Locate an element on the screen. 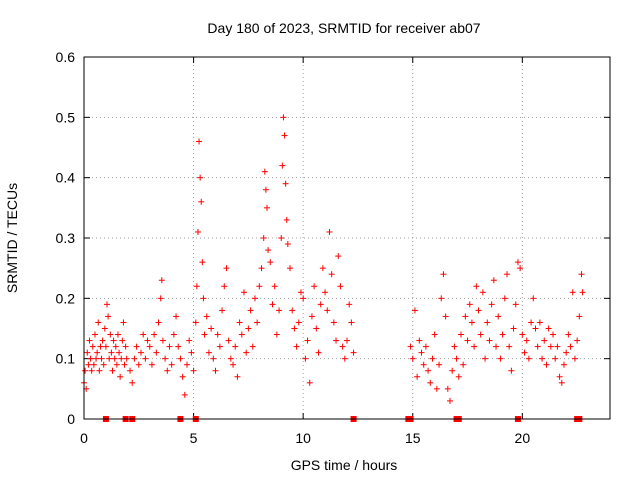 The width and height of the screenshot is (640, 480). y-tick-label: 0 is located at coordinates (71, 419).